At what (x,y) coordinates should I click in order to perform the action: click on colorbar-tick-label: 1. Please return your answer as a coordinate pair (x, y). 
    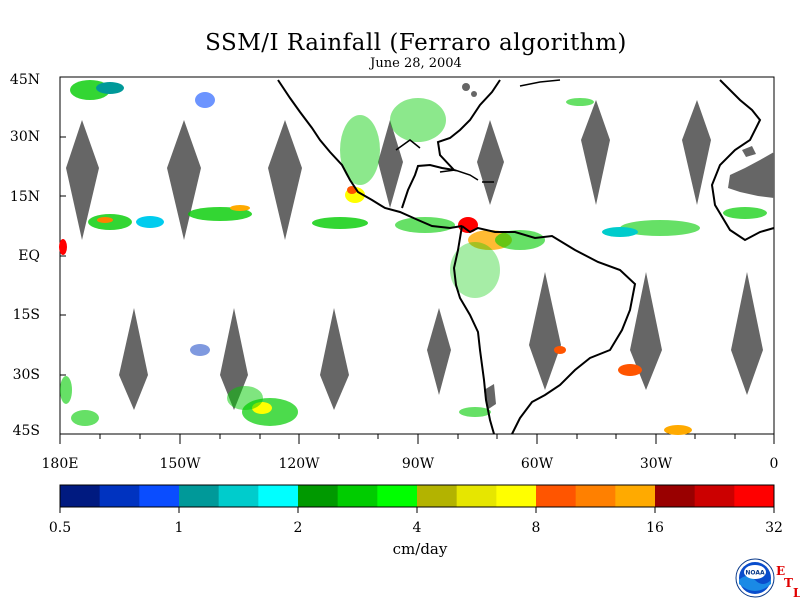
    Looking at the image, I should click on (179, 528).